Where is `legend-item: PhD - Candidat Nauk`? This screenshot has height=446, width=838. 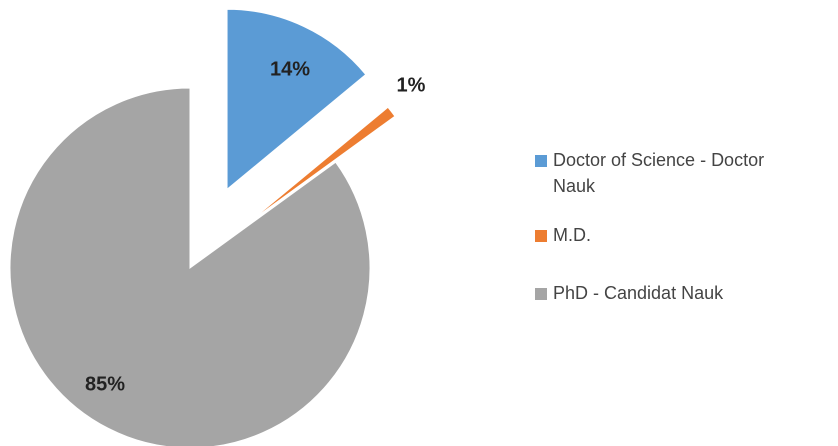
legend-item: PhD - Candidat Nauk is located at coordinates (669, 294).